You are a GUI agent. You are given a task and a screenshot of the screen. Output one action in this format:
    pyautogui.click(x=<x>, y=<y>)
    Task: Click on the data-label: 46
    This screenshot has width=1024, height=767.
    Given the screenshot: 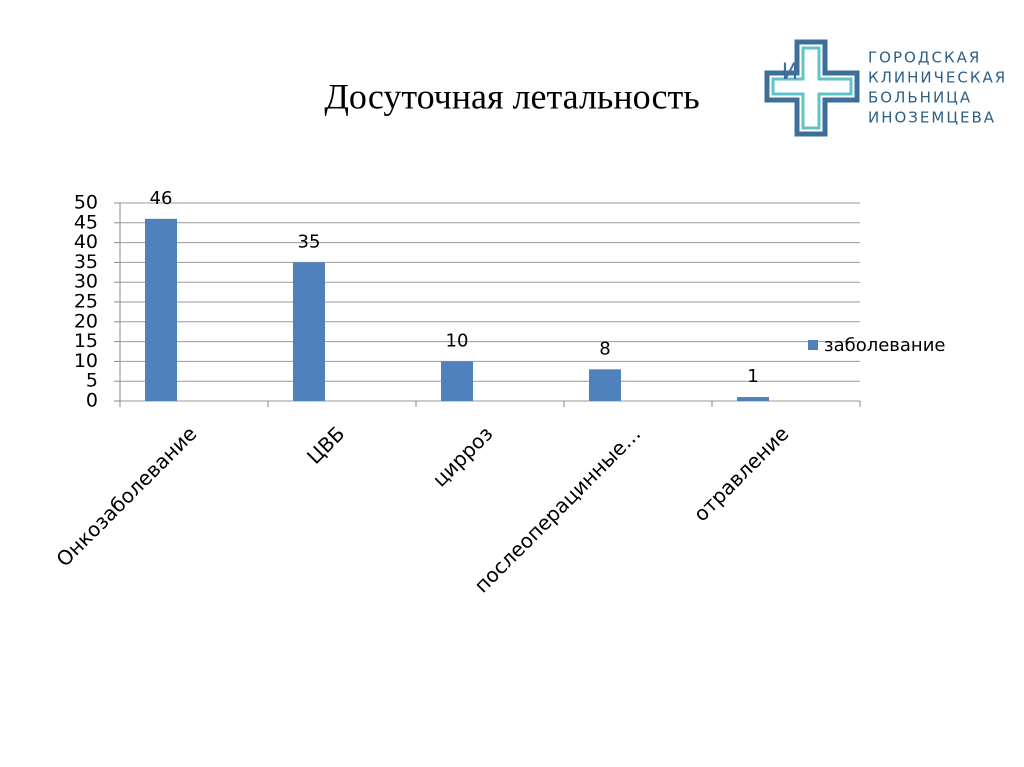 What is the action you would take?
    pyautogui.click(x=161, y=198)
    